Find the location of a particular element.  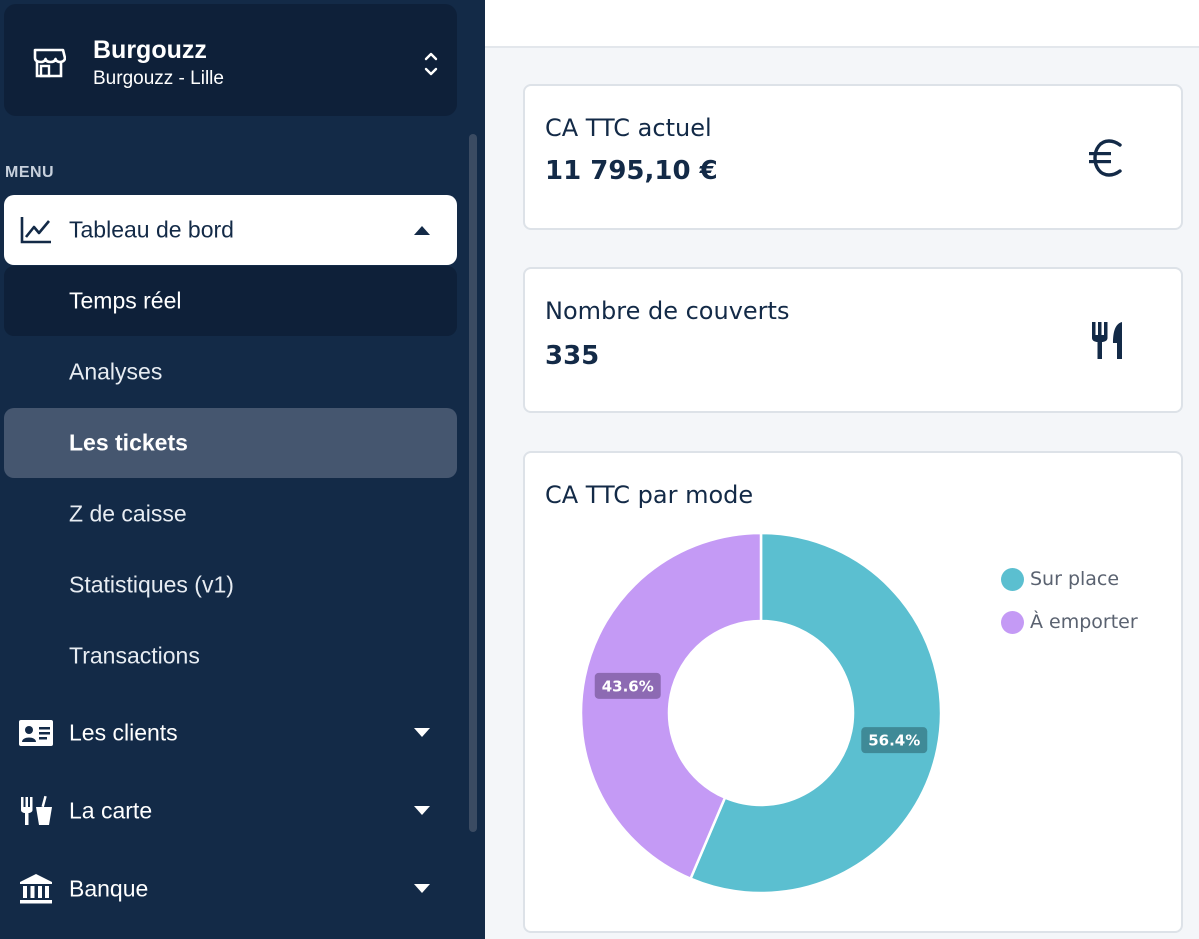

sidebar-subitem-statistics-label: Statistiques (v1) is located at coordinates (151, 584).